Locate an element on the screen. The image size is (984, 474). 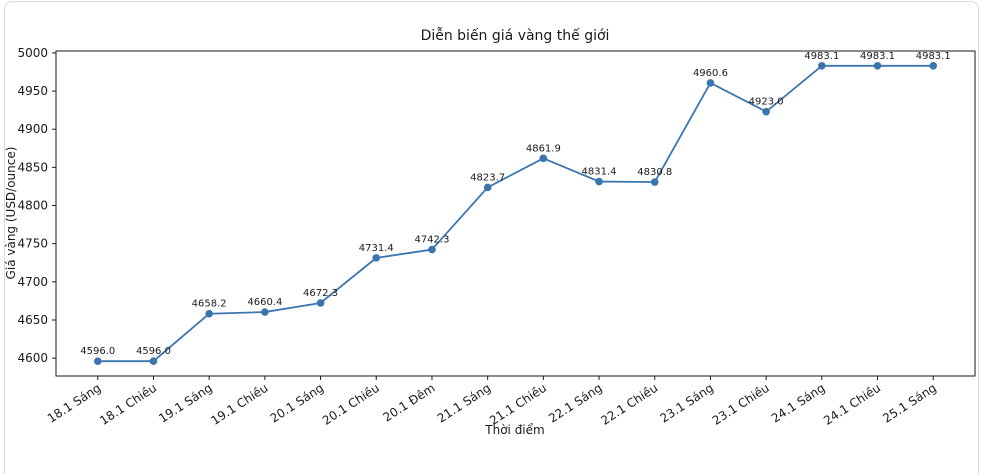
chart-title: Diễn biến giá vàng thế giới is located at coordinates (515, 35).